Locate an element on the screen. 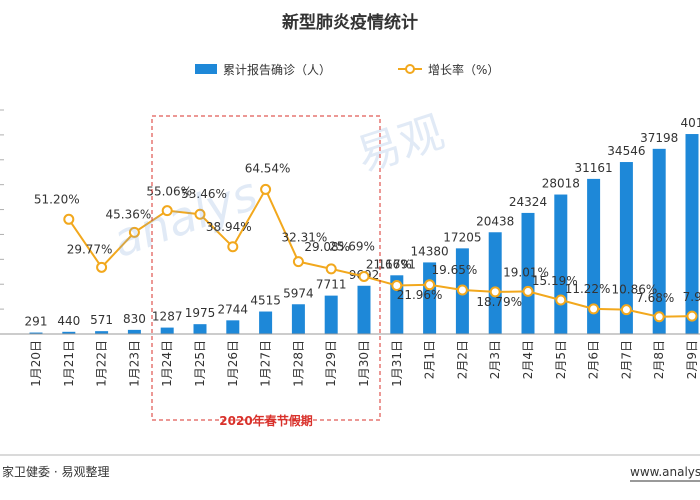  bar-value-label: 24324 is located at coordinates (528, 202).